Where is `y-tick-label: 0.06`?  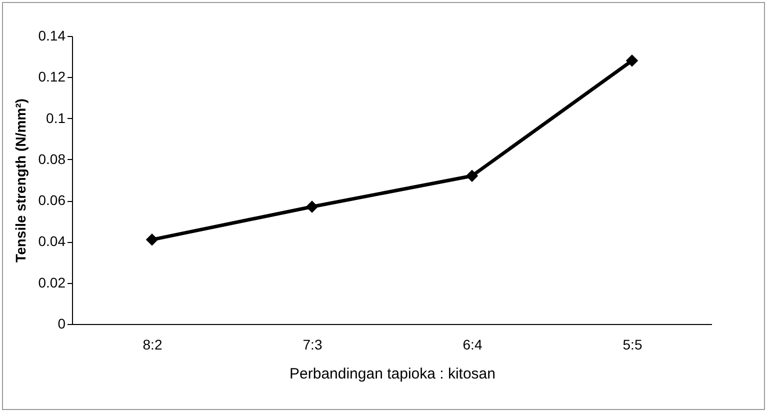 y-tick-label: 0.06 is located at coordinates (52, 200).